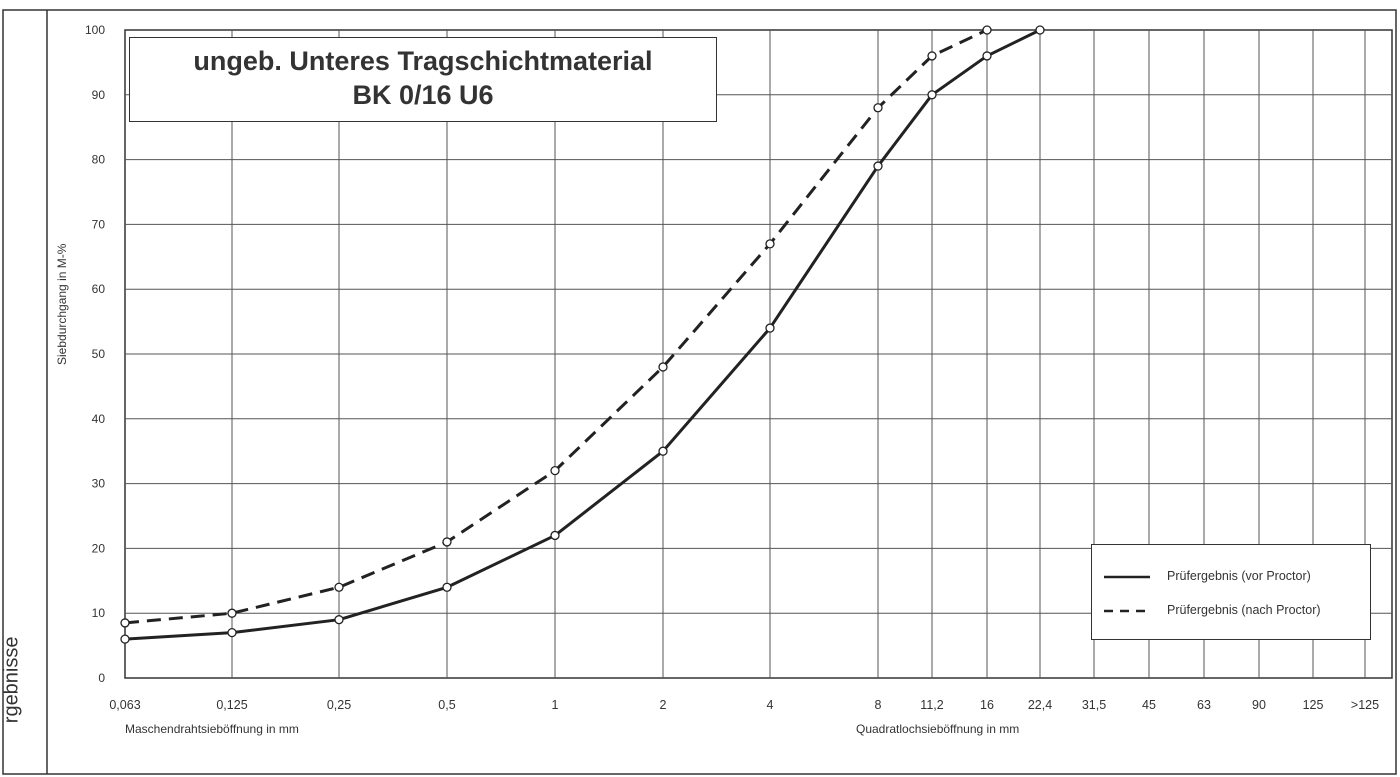 The image size is (1400, 777). I want to click on y-tick-label: 0, so click(101, 678).